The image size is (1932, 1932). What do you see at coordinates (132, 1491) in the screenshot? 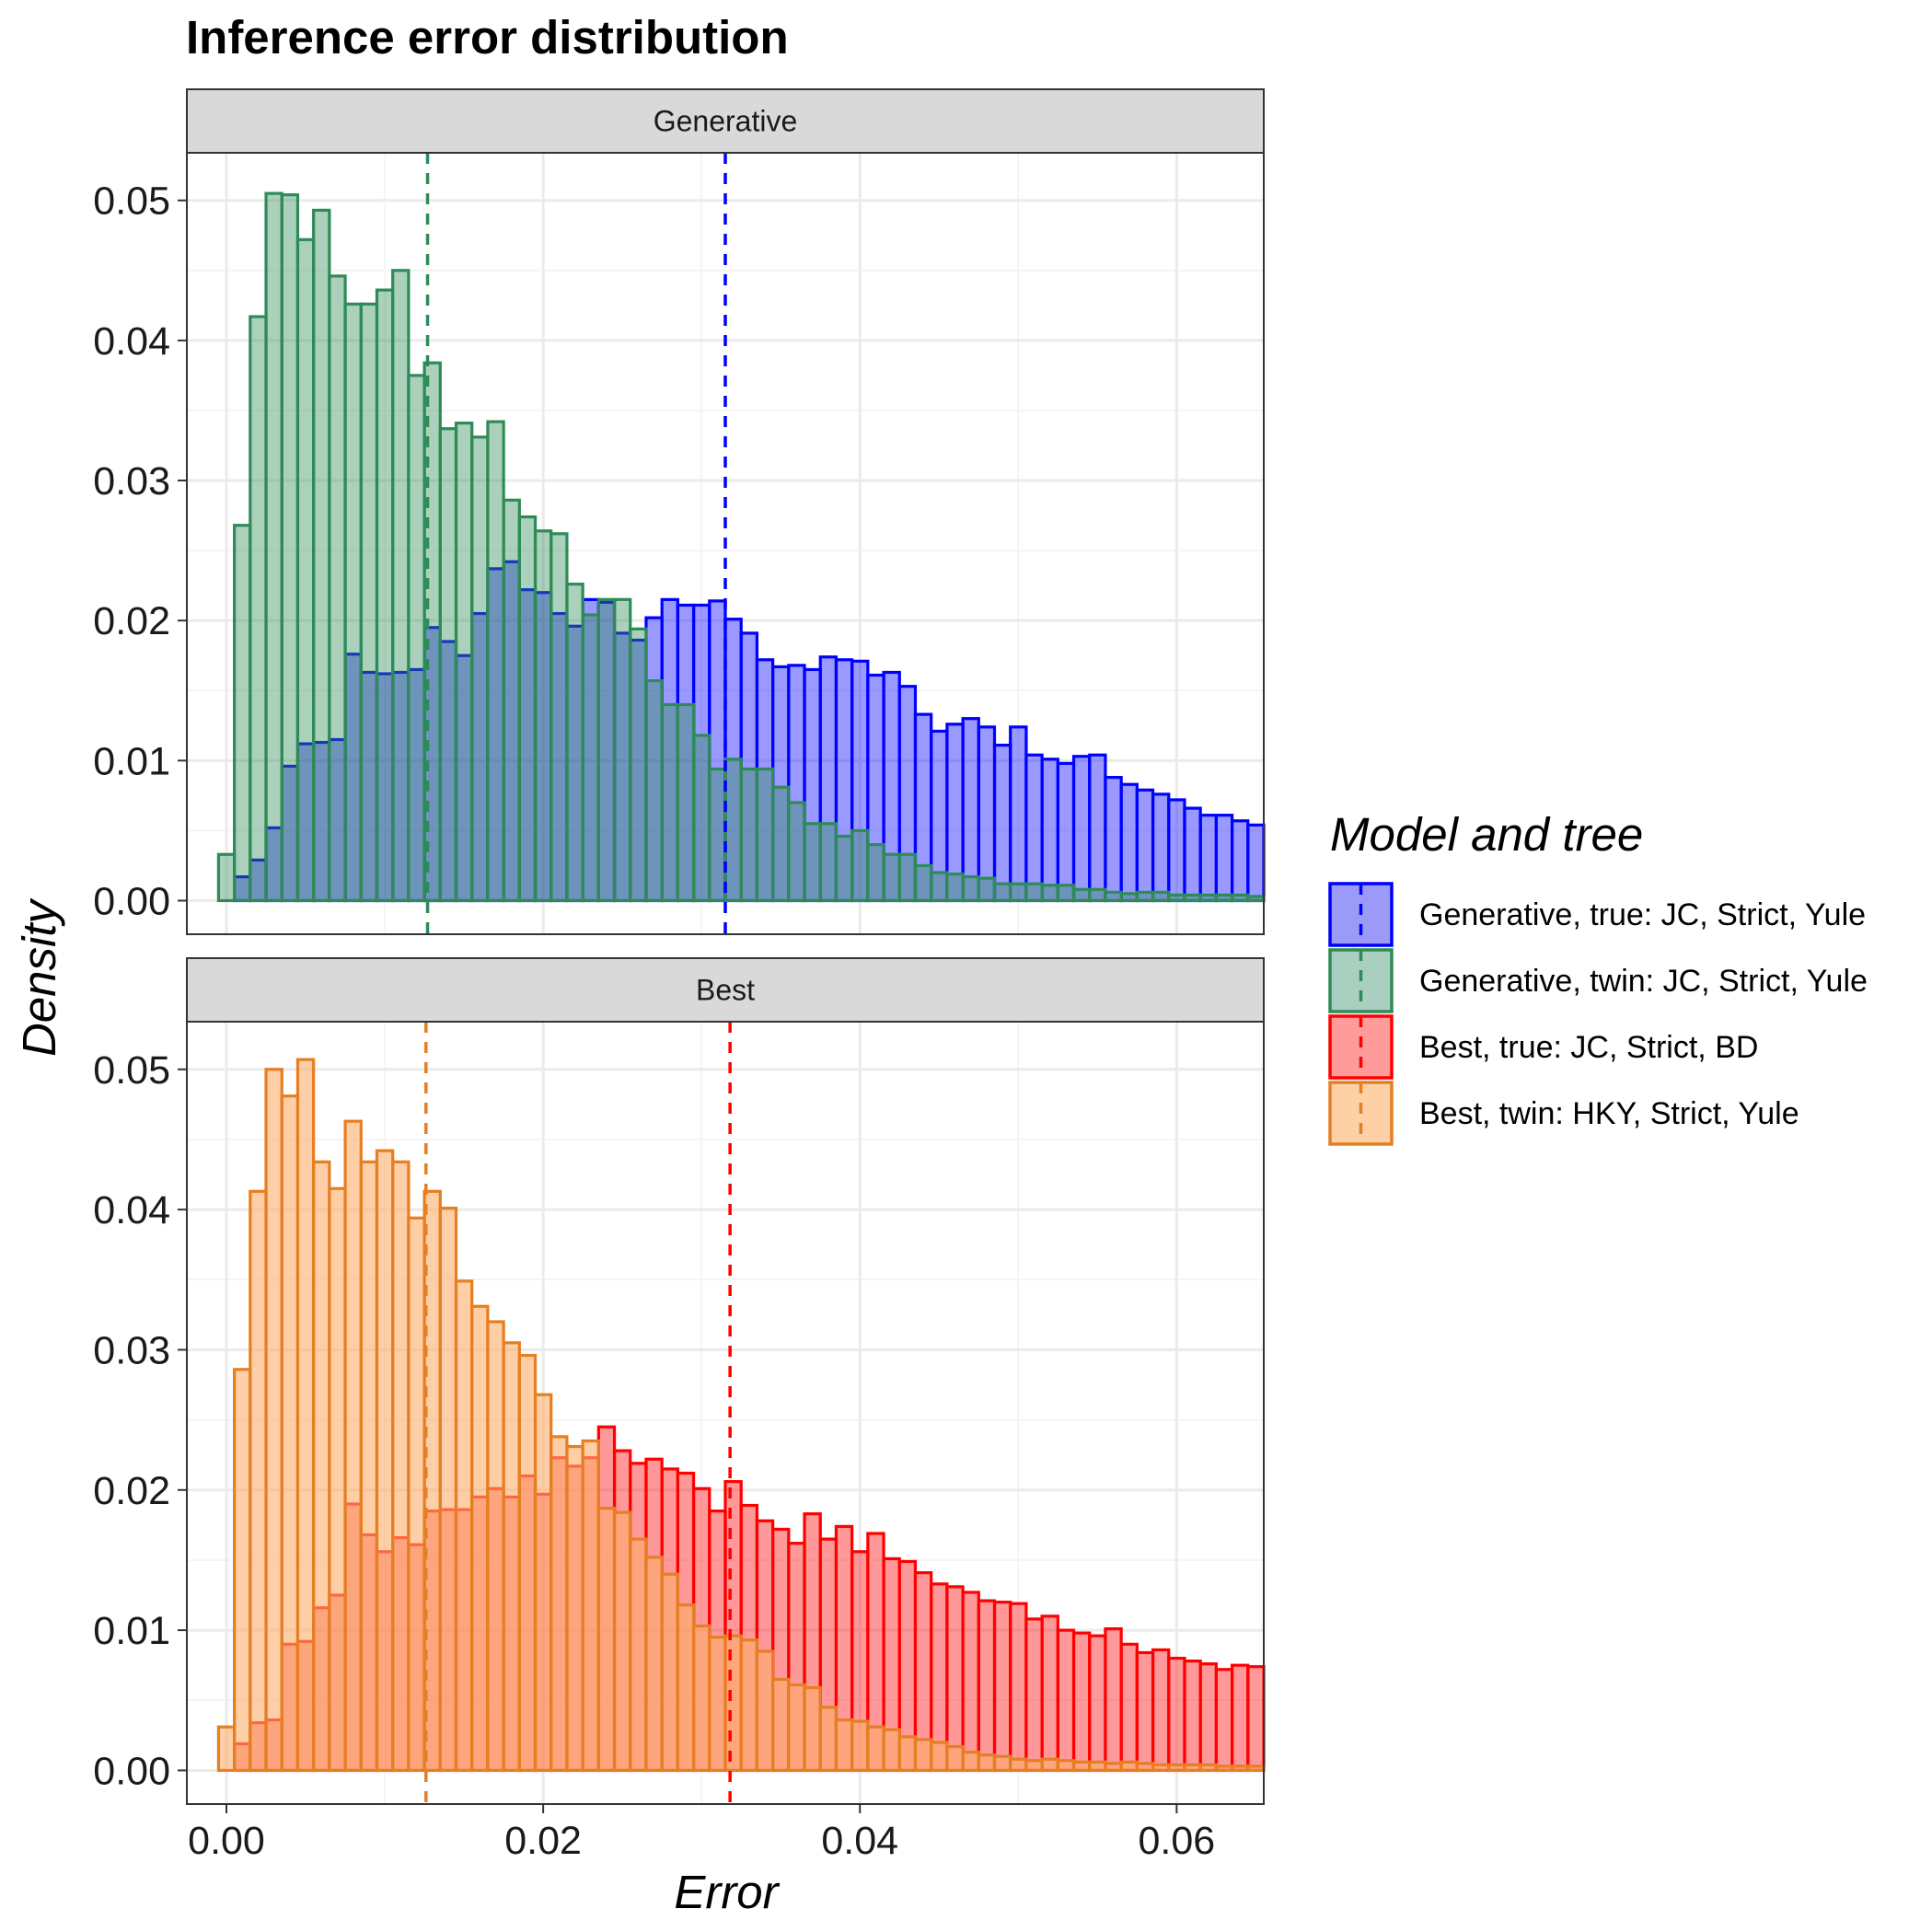
I see `y-tick-label: 0.02` at bounding box center [132, 1491].